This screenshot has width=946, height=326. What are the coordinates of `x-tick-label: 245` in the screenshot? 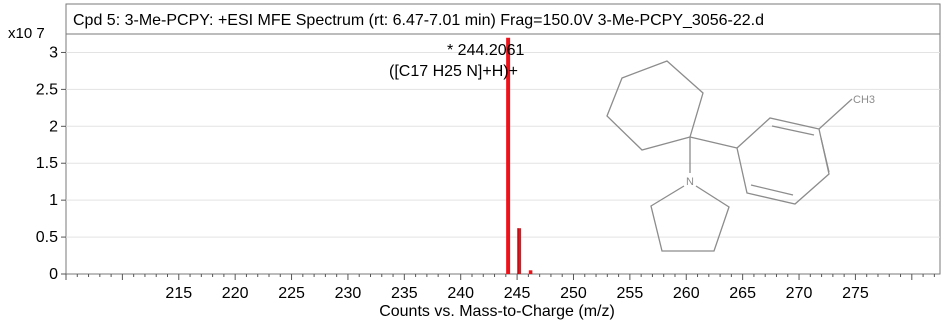 It's located at (517, 293).